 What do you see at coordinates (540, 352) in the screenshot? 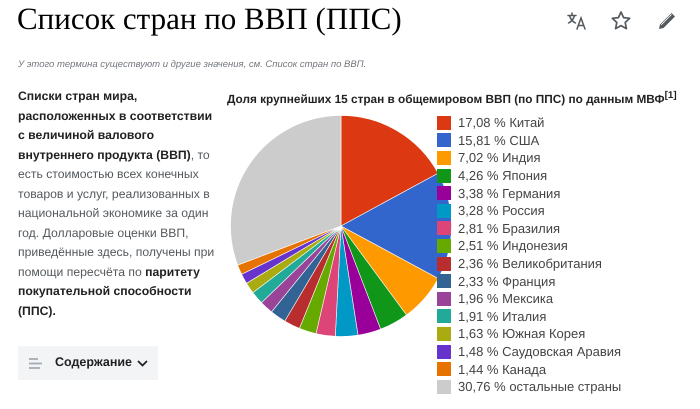
I see `legend-label: 1,48 % Саудовская Аравия` at bounding box center [540, 352].